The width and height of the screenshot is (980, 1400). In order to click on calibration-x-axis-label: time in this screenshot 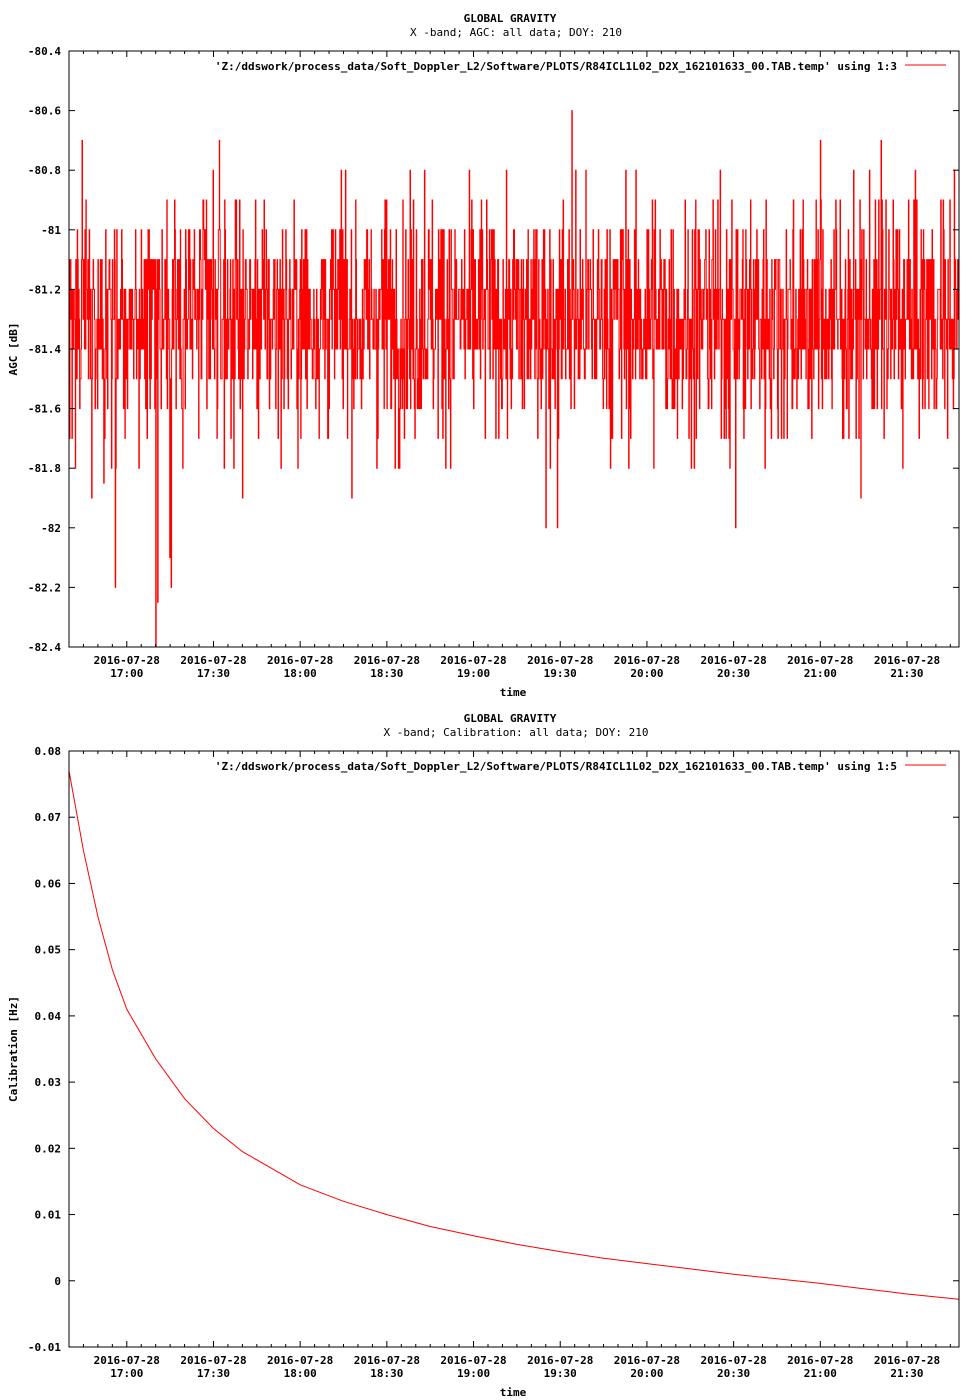, I will do `click(513, 1392)`.